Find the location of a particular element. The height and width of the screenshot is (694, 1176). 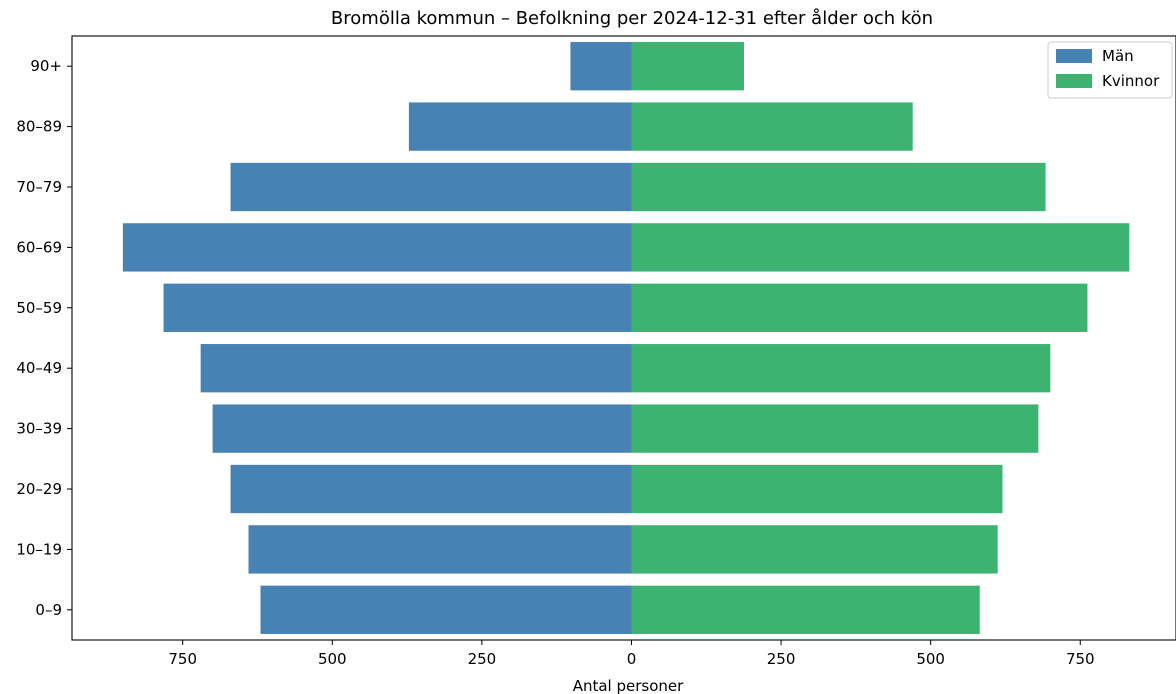

y-tick-label: 60–69 is located at coordinates (39, 247).